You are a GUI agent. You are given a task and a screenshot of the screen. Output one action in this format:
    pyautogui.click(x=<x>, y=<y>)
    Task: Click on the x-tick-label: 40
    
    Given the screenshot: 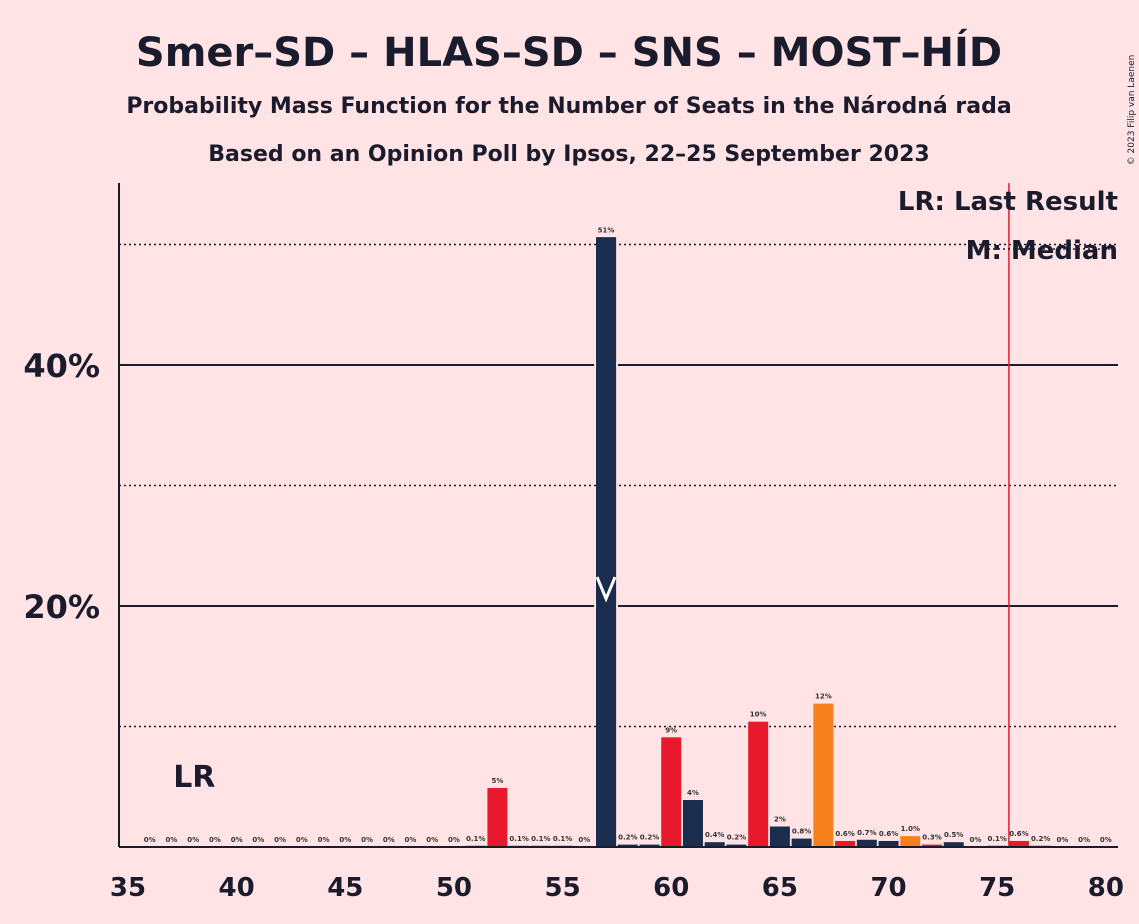 What is the action you would take?
    pyautogui.click(x=237, y=888)
    